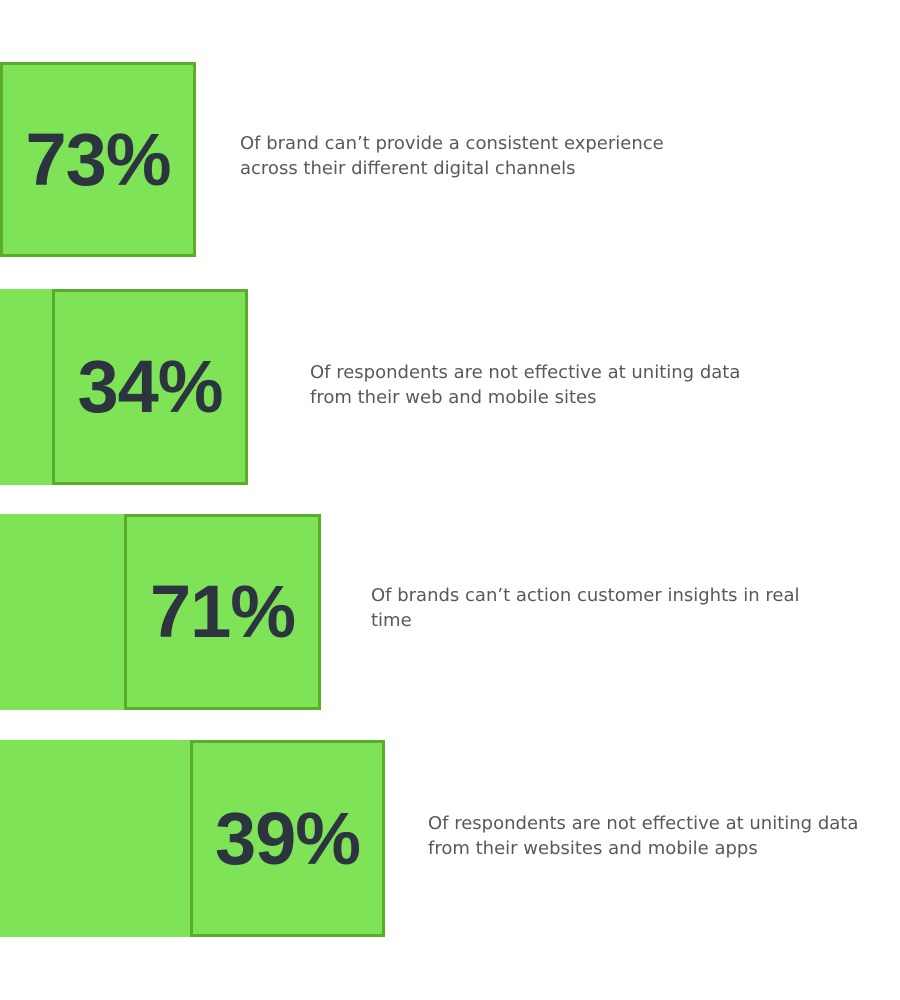  I want to click on stat-box-1: 73%, so click(98, 159).